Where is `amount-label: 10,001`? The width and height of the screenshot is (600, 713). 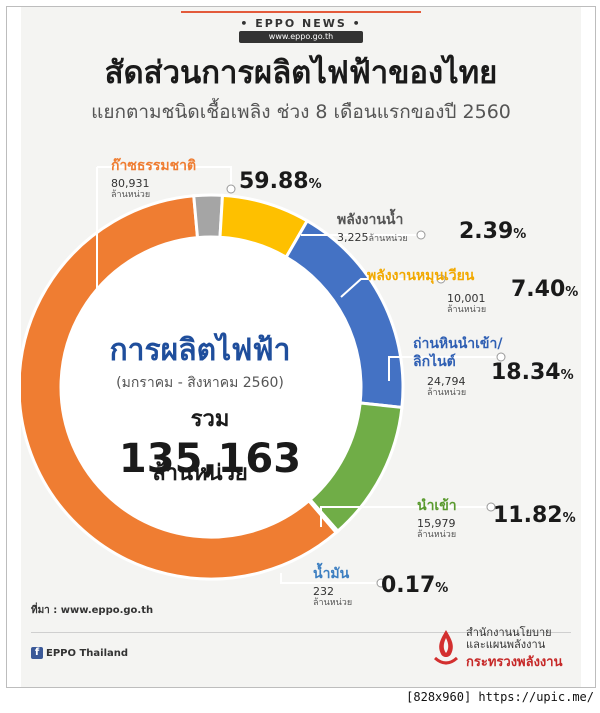
amount-label: 10,001 is located at coordinates (466, 298).